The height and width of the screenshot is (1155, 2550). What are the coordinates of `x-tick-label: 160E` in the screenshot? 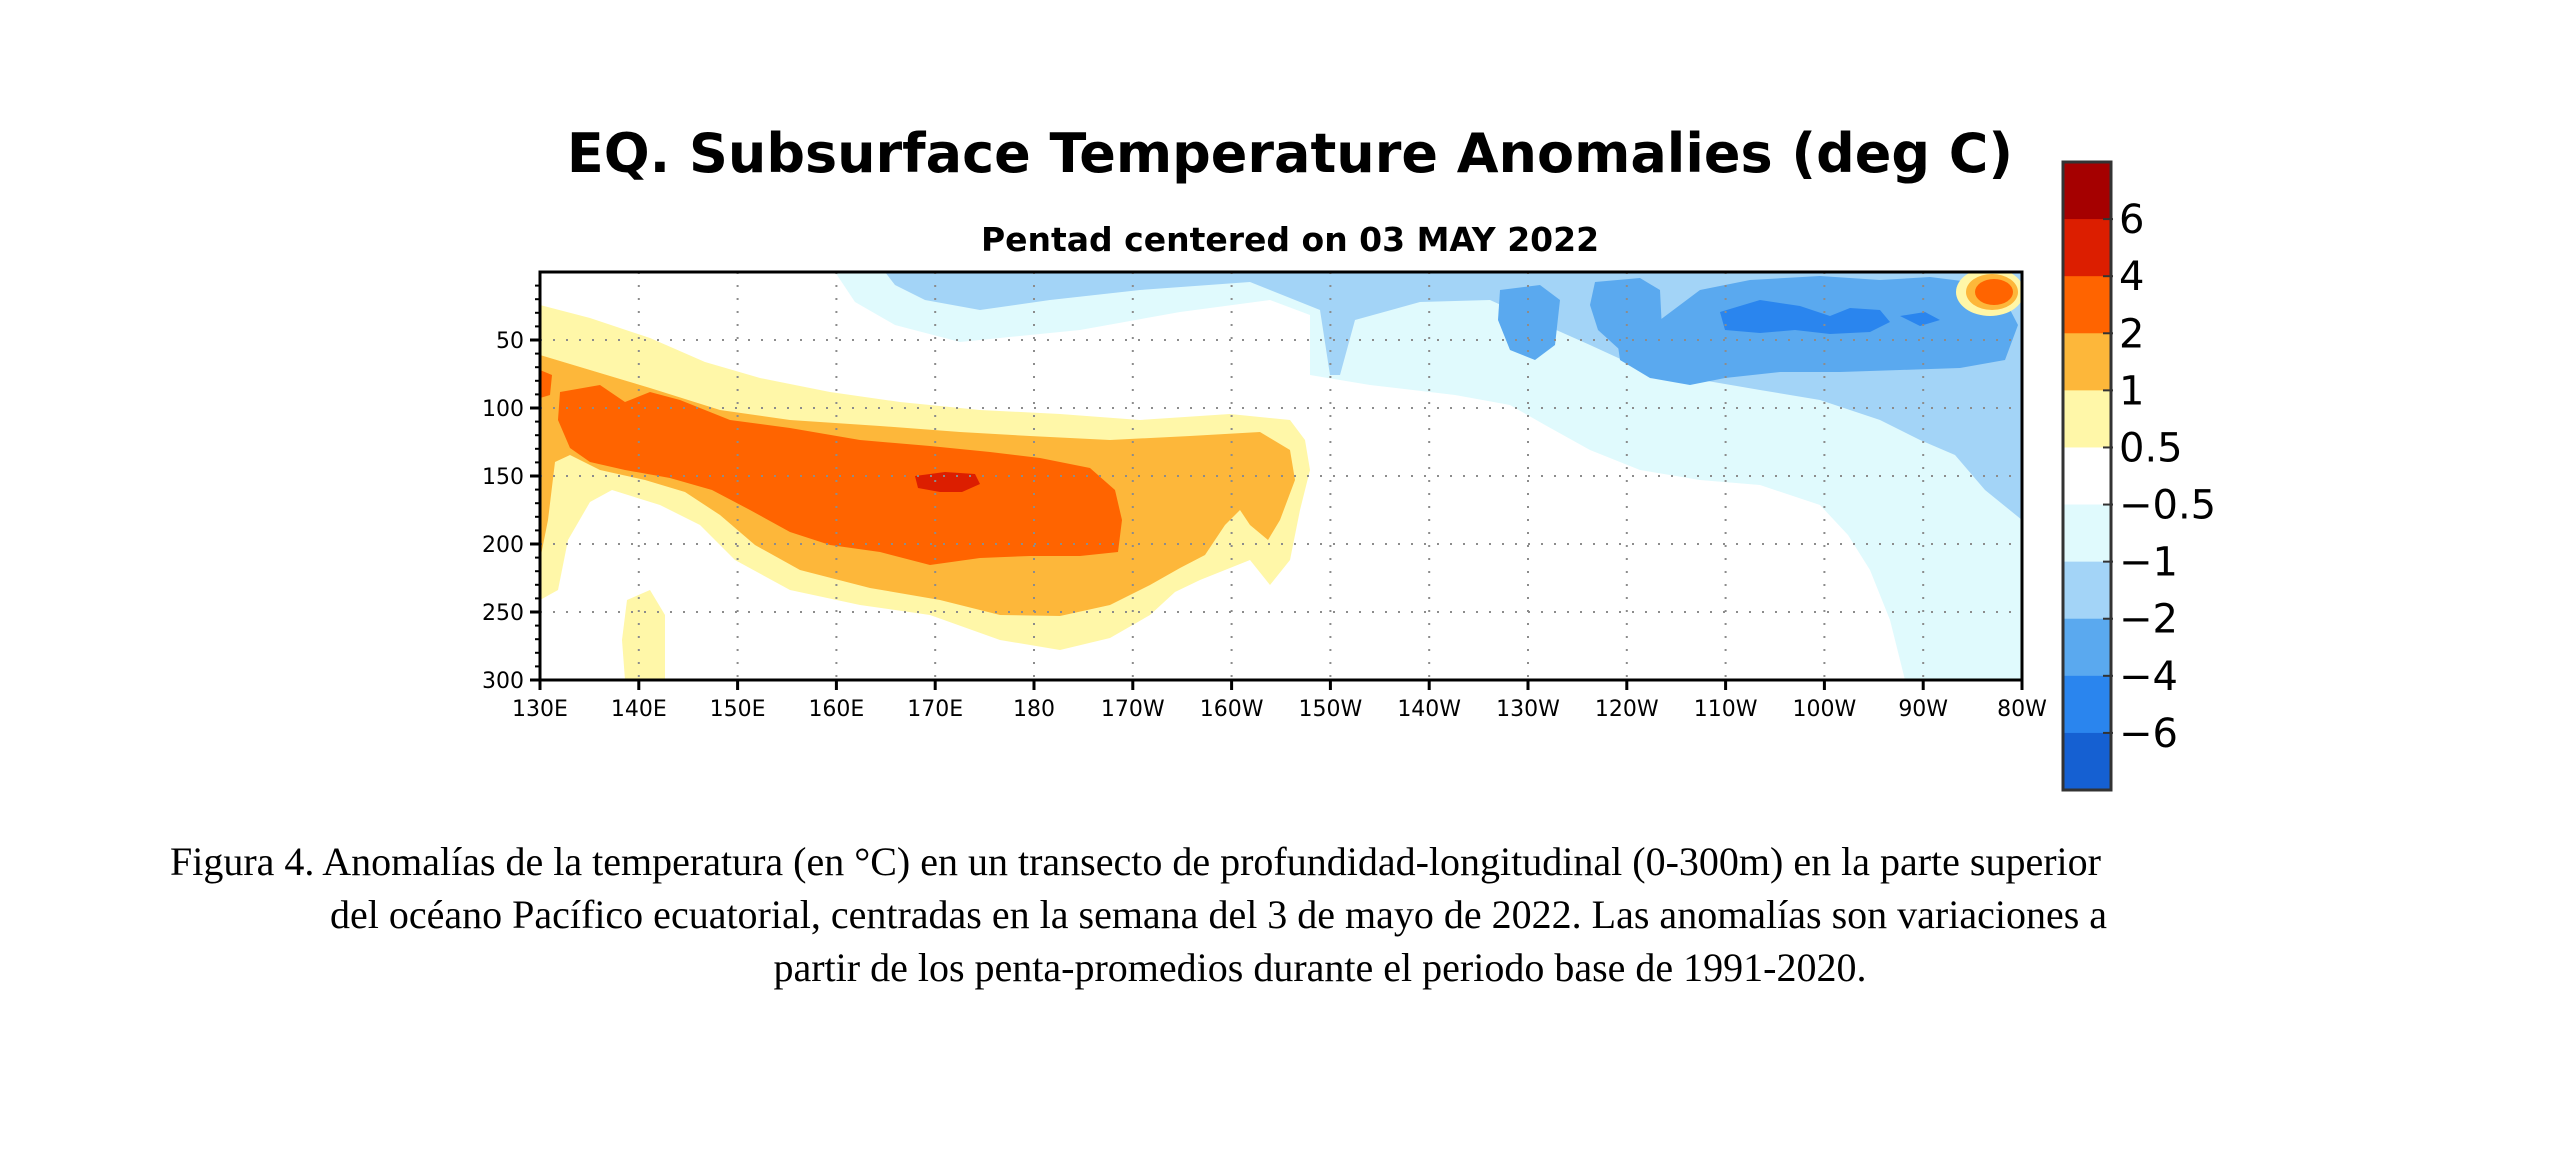 It's located at (836, 709).